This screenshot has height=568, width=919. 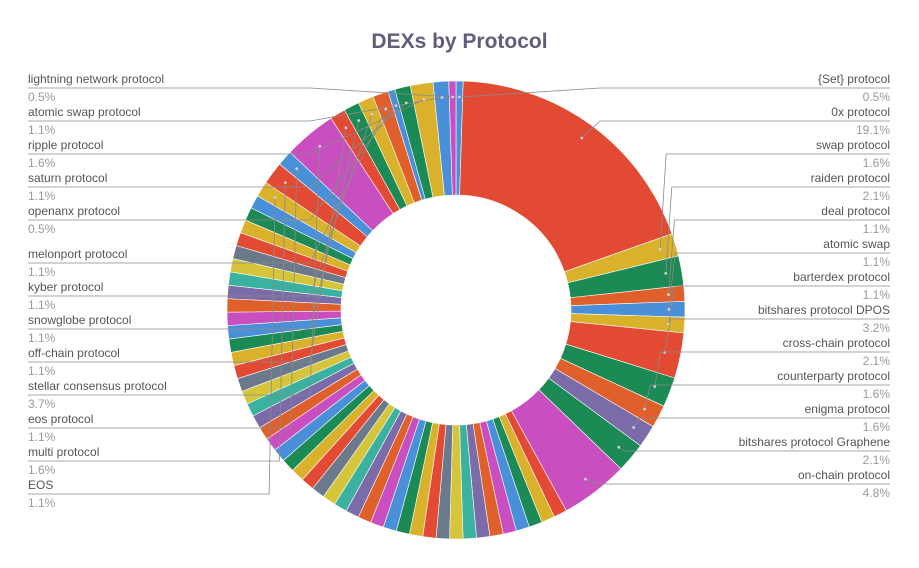 What do you see at coordinates (873, 130) in the screenshot?
I see `slice-value: 19.1%` at bounding box center [873, 130].